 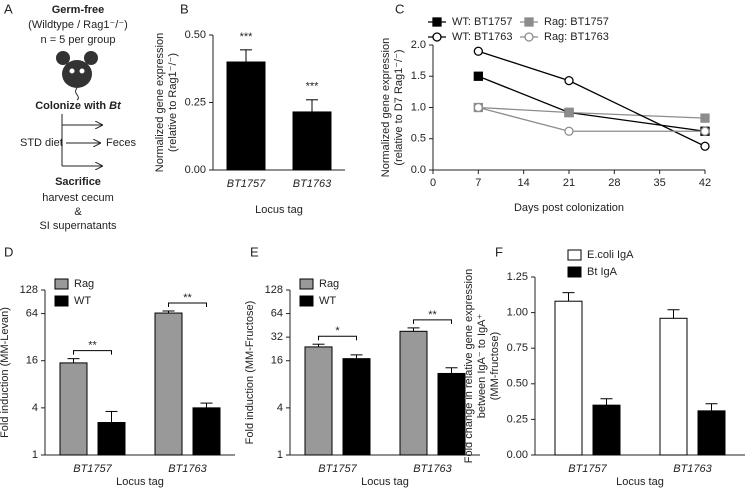 I want to click on x-tick-label: 28, so click(x=614, y=183).